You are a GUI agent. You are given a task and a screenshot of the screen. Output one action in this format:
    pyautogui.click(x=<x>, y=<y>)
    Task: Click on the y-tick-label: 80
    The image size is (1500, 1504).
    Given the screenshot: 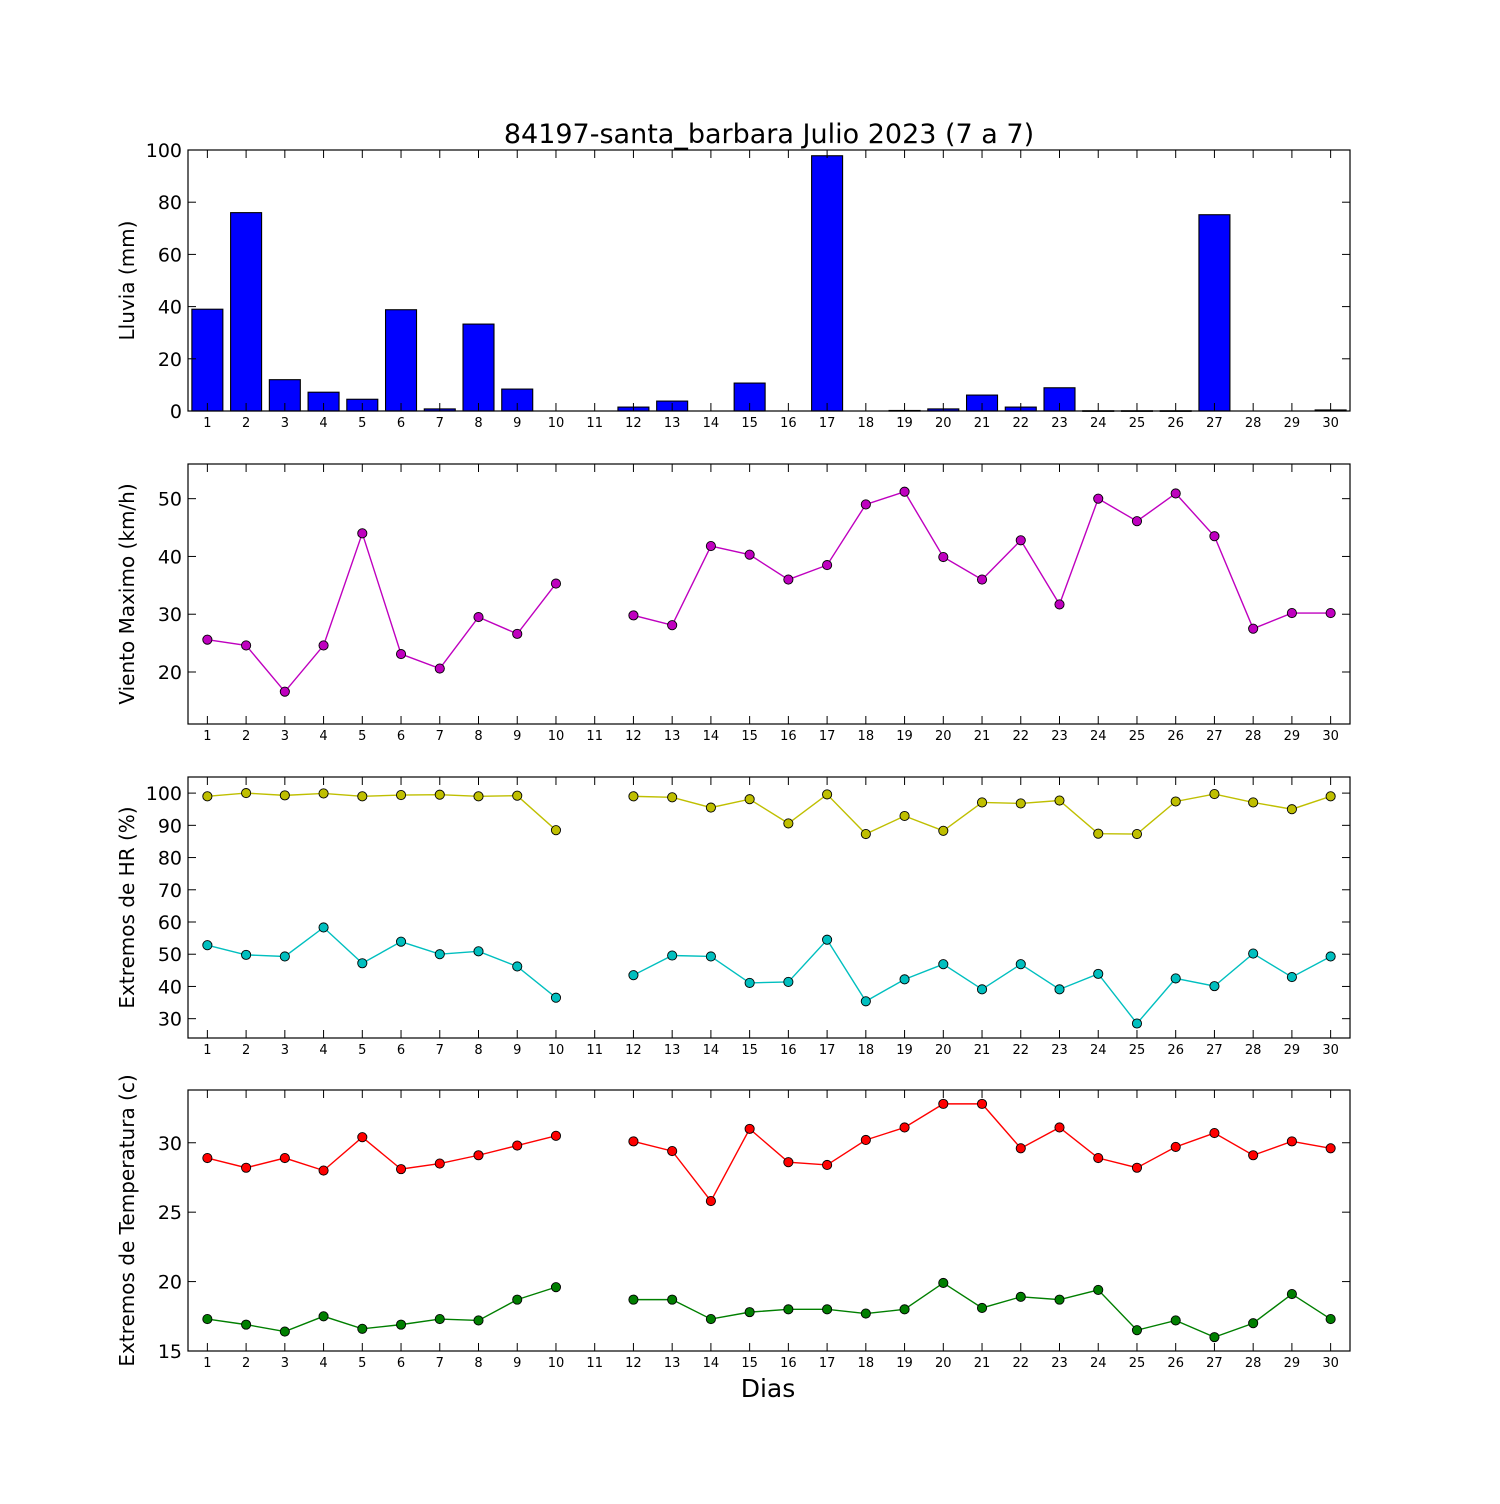 What is the action you would take?
    pyautogui.click(x=170, y=203)
    